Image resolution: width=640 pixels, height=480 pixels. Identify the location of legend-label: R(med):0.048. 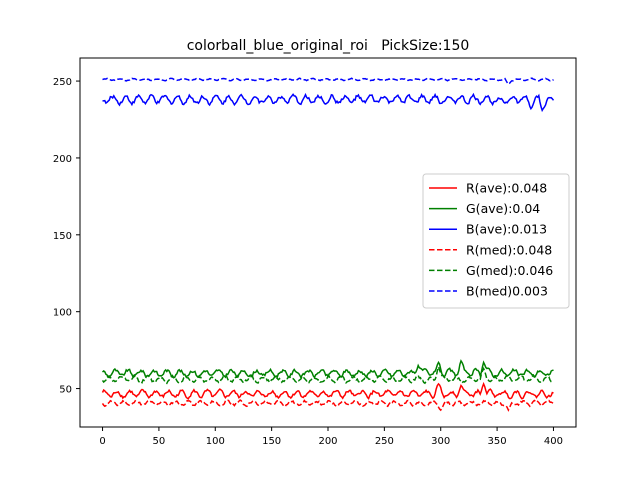
(509, 249).